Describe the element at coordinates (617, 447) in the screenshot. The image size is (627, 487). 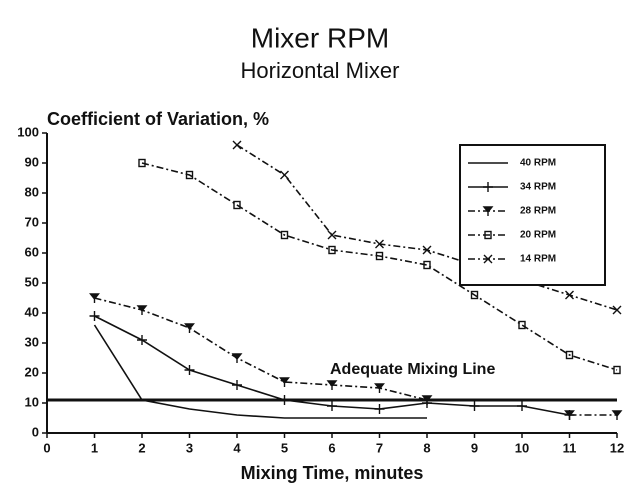
I see `x-tick-label: 12` at that location.